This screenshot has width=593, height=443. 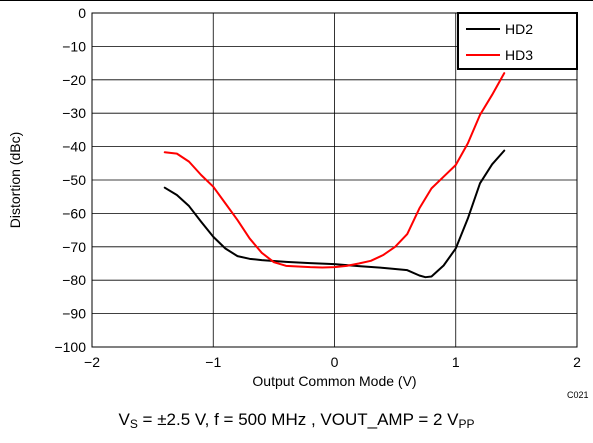 I want to click on y-tick-label: −100, so click(x=70, y=347).